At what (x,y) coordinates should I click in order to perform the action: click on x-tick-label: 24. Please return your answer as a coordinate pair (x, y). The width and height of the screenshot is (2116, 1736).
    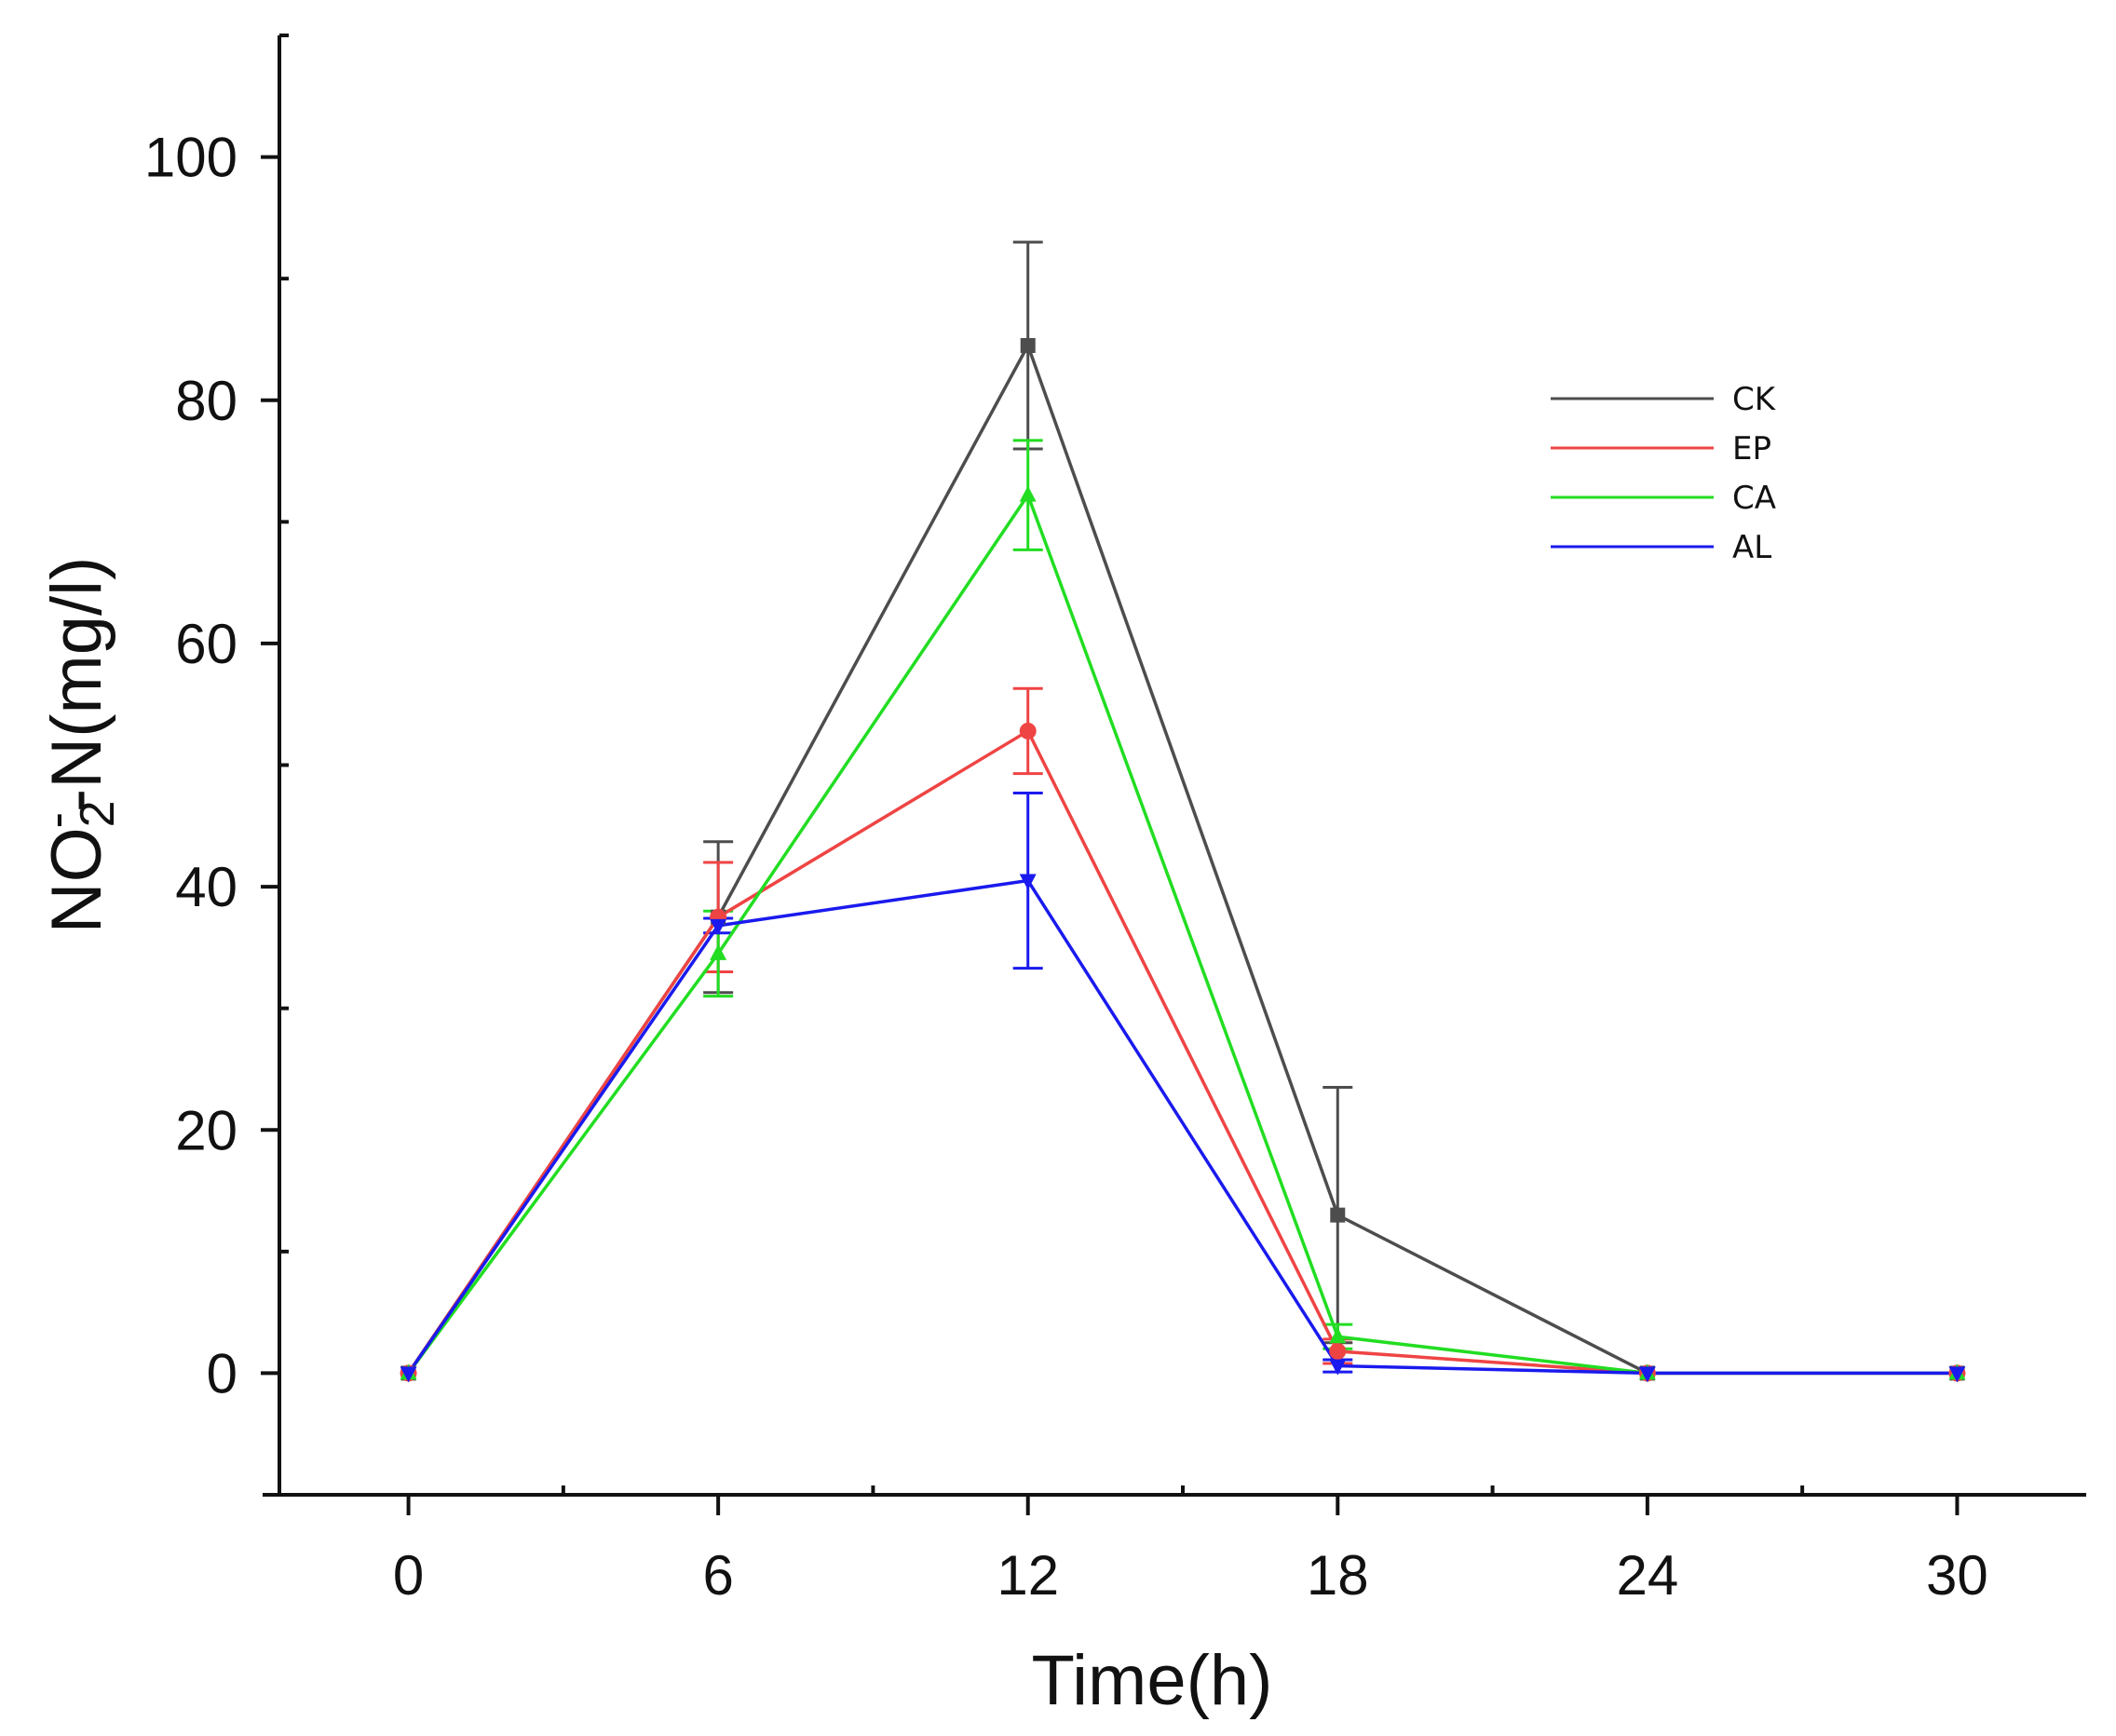
    Looking at the image, I should click on (1647, 1575).